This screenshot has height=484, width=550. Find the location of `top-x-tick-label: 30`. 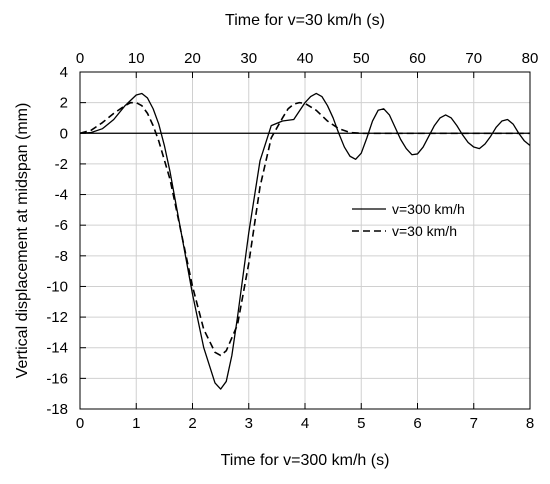

top-x-tick-label: 30 is located at coordinates (248, 58).